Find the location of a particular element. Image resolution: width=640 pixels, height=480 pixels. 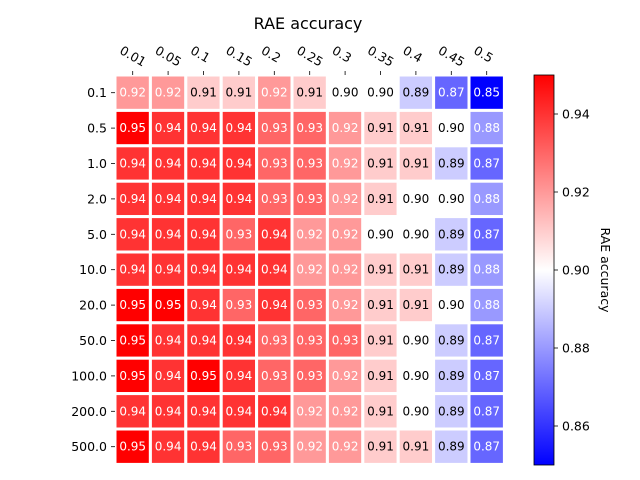

y-tick-label: 0.5 is located at coordinates (97, 128).